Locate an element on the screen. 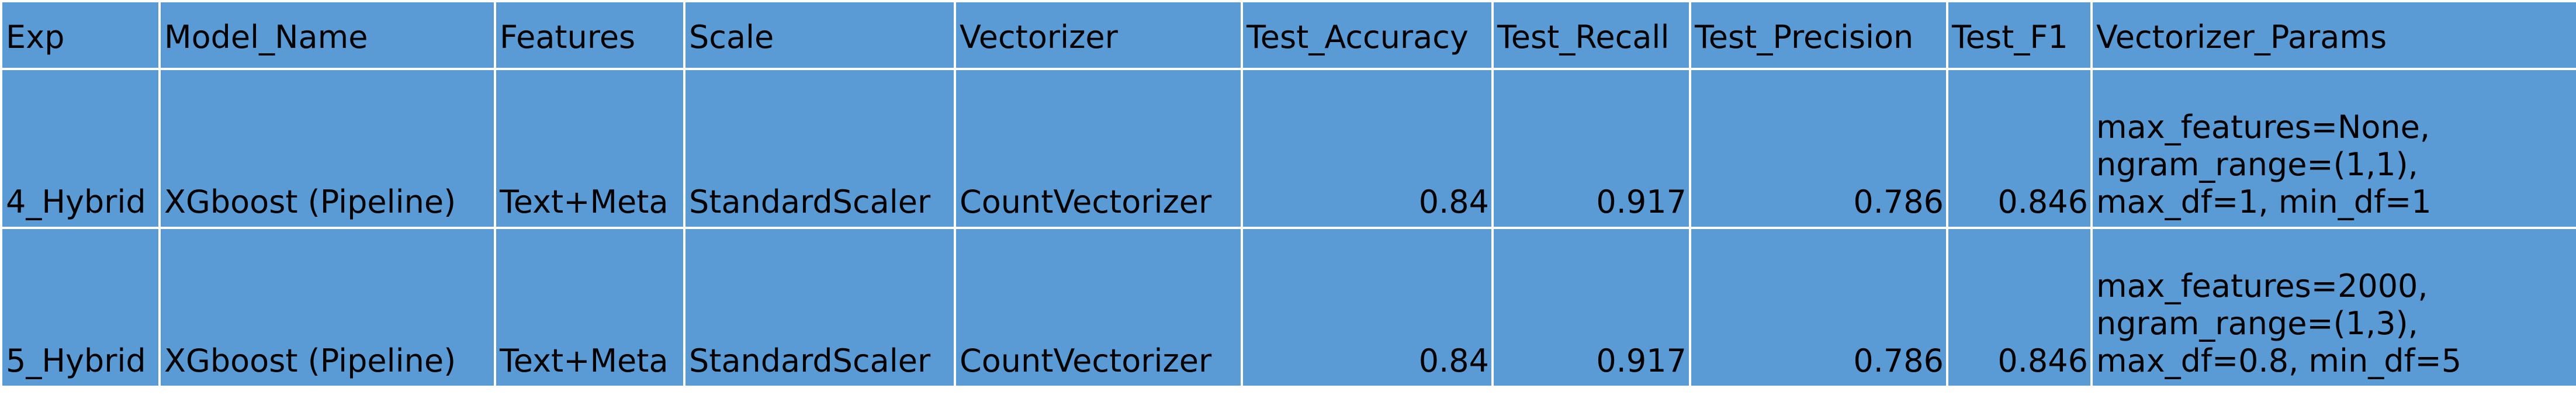 The width and height of the screenshot is (2576, 402). header-cell-features: Features is located at coordinates (589, 35).